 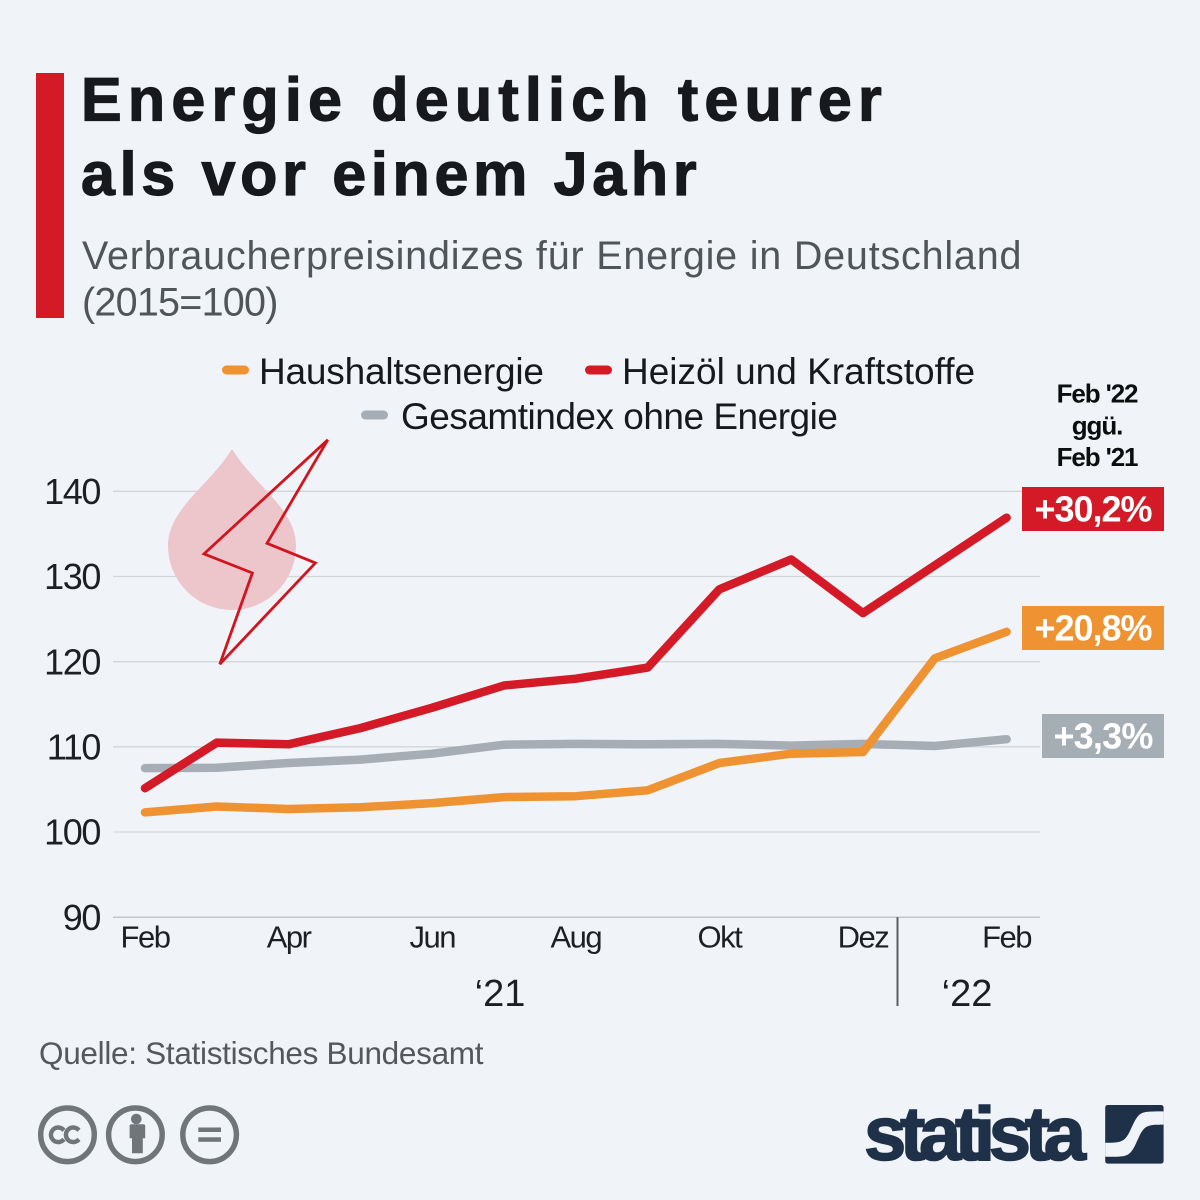 I want to click on svg-text: Haushaltsenergie, so click(x=401, y=371).